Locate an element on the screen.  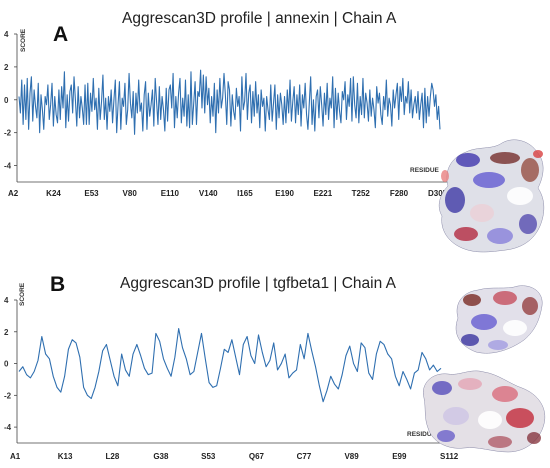
protein-surface-a-image is located at coordinates (491, 196).